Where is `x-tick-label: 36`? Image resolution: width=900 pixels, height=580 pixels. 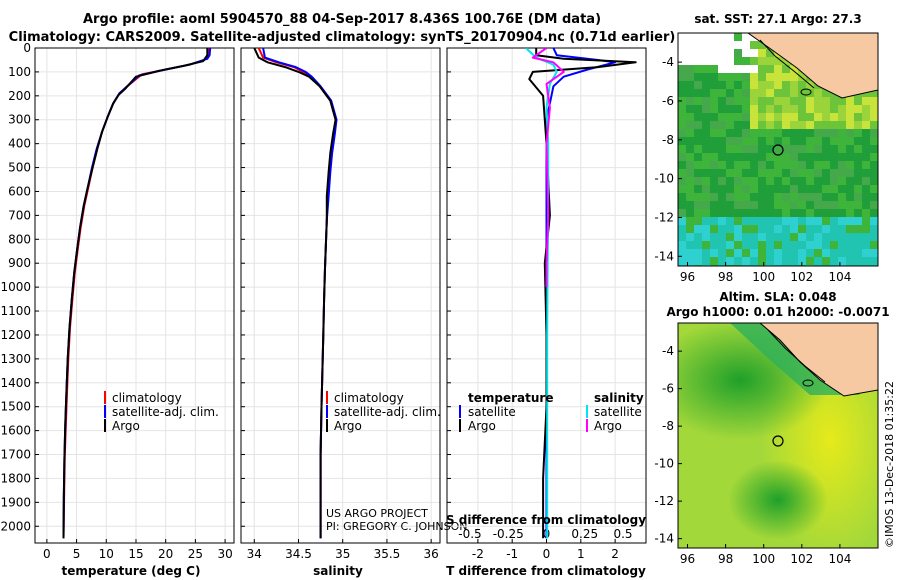
x-tick-label: 36 is located at coordinates (431, 554).